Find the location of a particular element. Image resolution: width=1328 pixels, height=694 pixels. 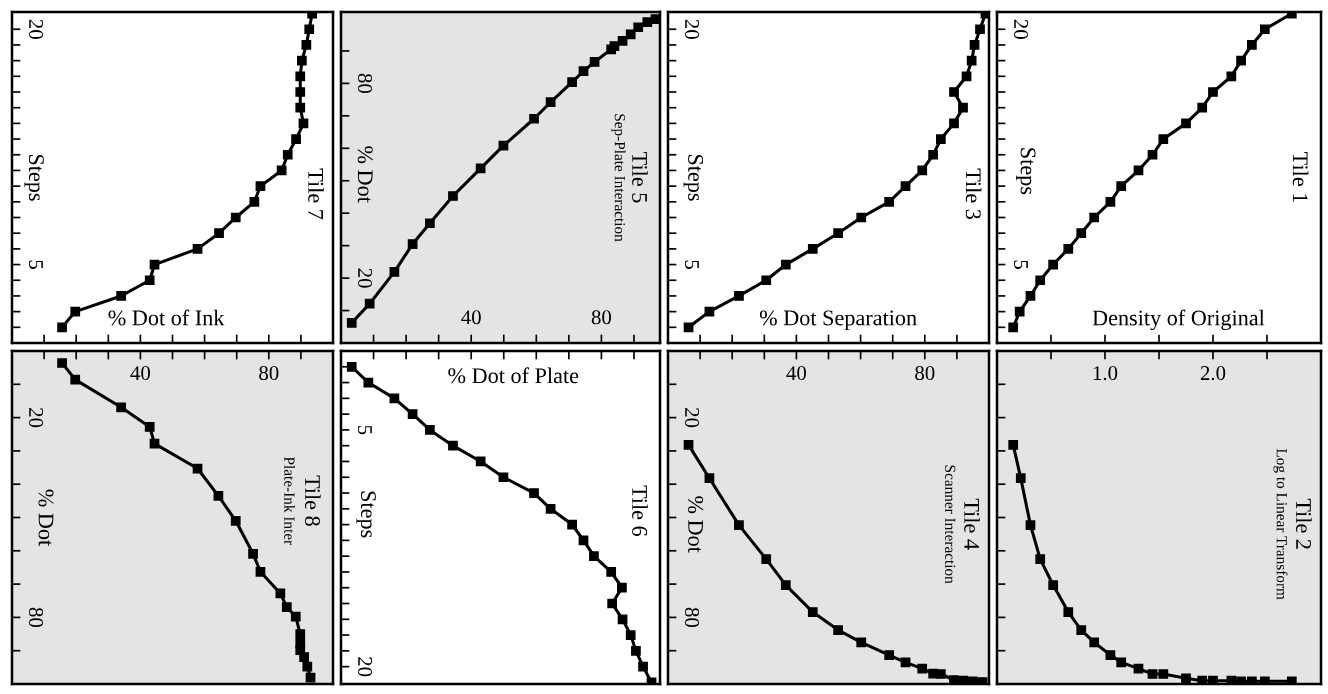

text: Tile 5 is located at coordinates (640, 177).